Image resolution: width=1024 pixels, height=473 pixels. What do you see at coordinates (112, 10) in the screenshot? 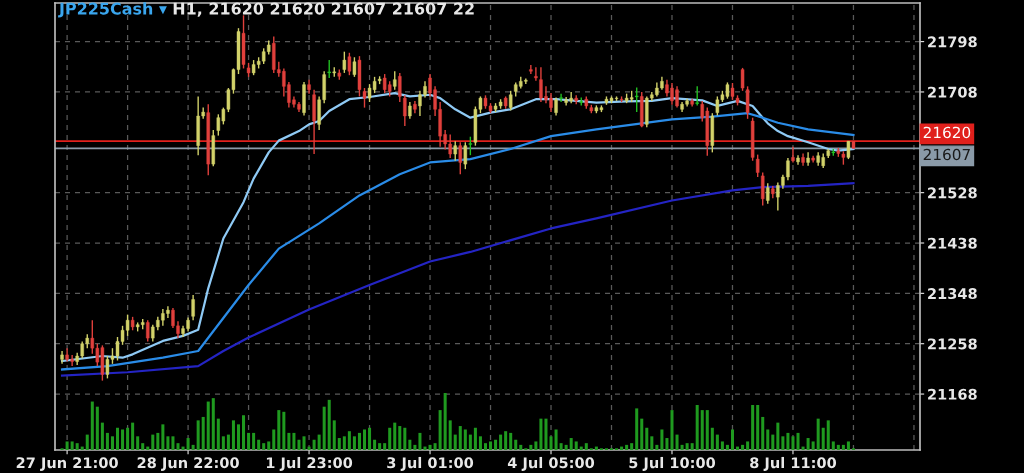
I see `chart-title: JP225Cash ▾` at bounding box center [112, 10].